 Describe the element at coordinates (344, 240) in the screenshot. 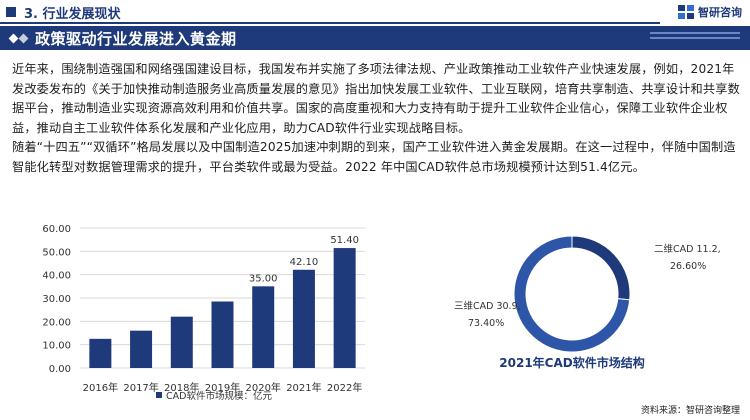

I see `data-label: 51.40` at that location.